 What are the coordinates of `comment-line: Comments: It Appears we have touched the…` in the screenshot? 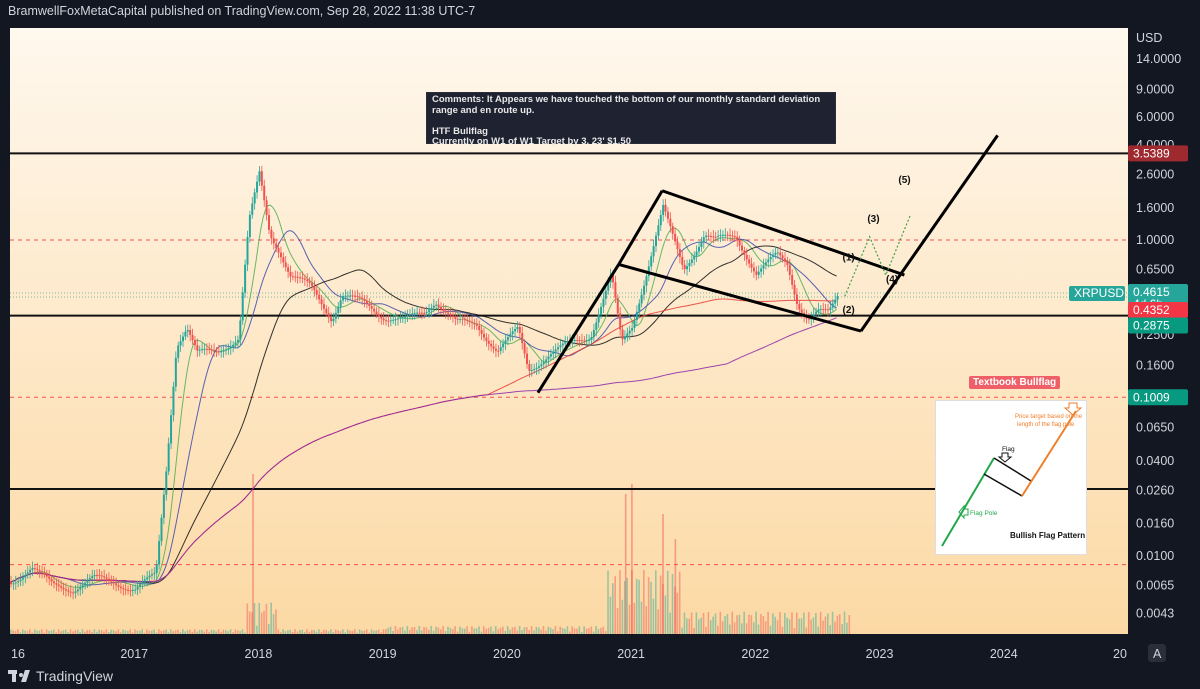 It's located at (626, 99).